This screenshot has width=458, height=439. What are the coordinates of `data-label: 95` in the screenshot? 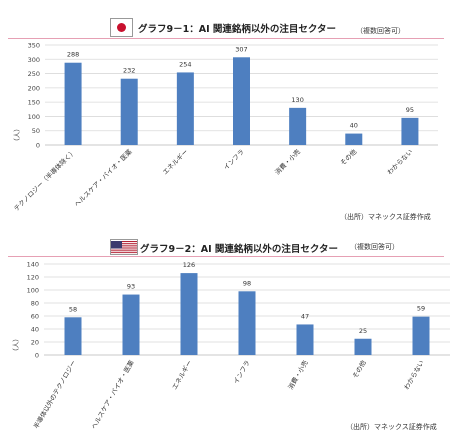 It's located at (410, 110).